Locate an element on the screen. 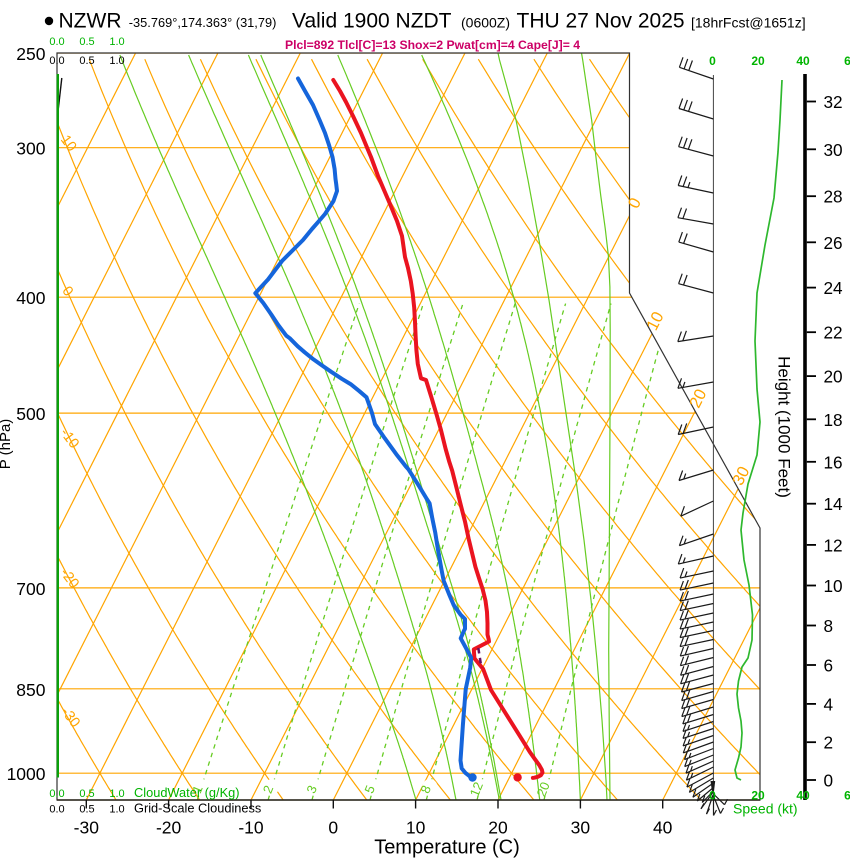 This screenshot has width=850, height=865. svg-text: 14 is located at coordinates (834, 504).